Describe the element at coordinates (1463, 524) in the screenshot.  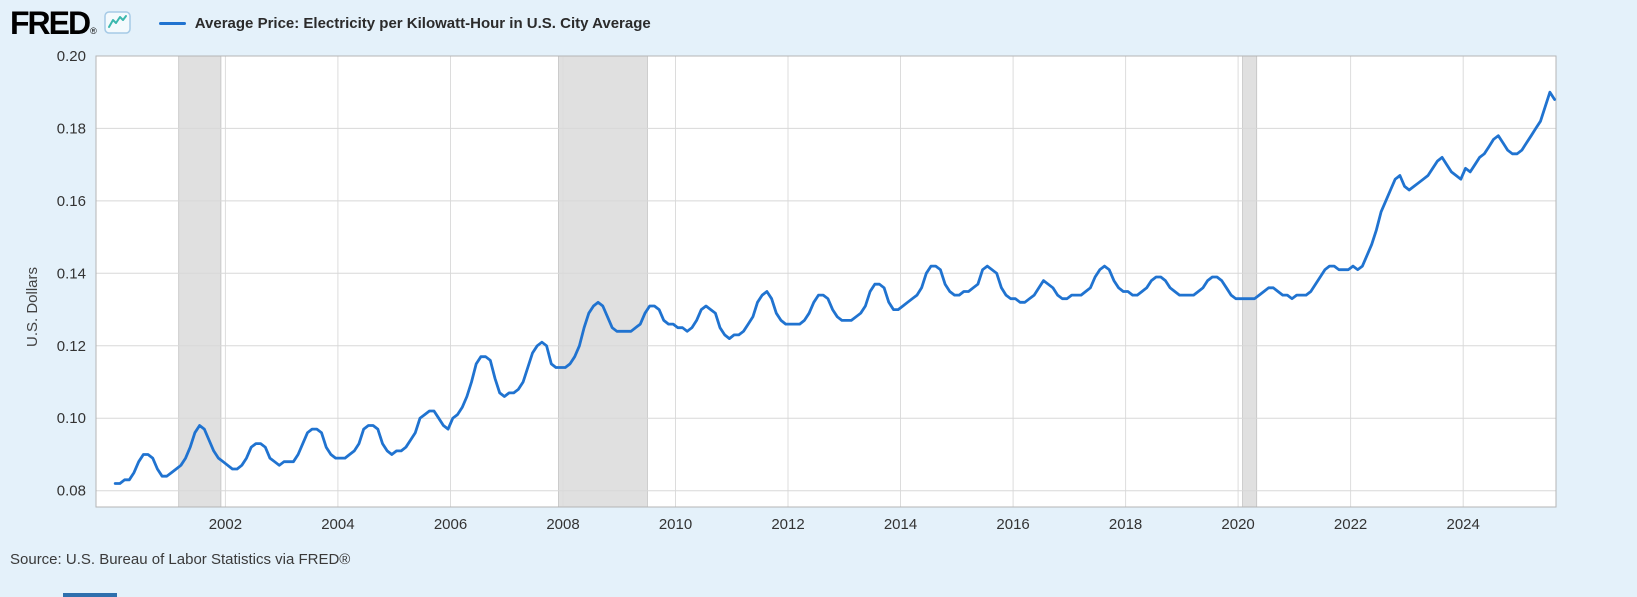
I see `x-tick-label: 2024` at that location.